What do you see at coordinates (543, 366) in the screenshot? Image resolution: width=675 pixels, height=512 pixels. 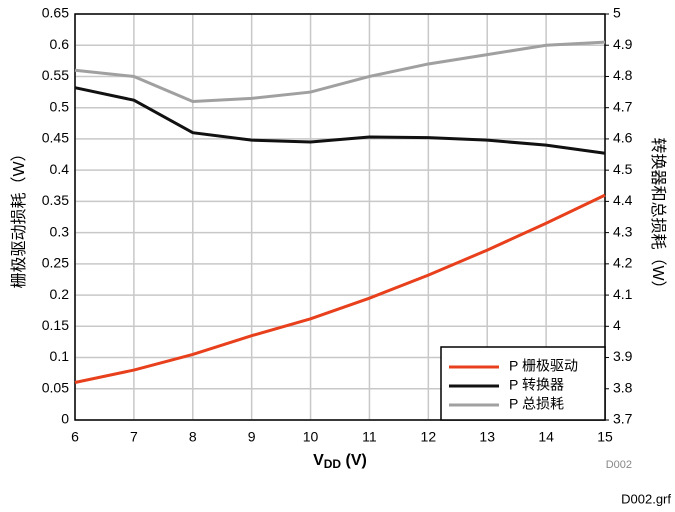 I see `legend-label: P 栅极驱动` at bounding box center [543, 366].